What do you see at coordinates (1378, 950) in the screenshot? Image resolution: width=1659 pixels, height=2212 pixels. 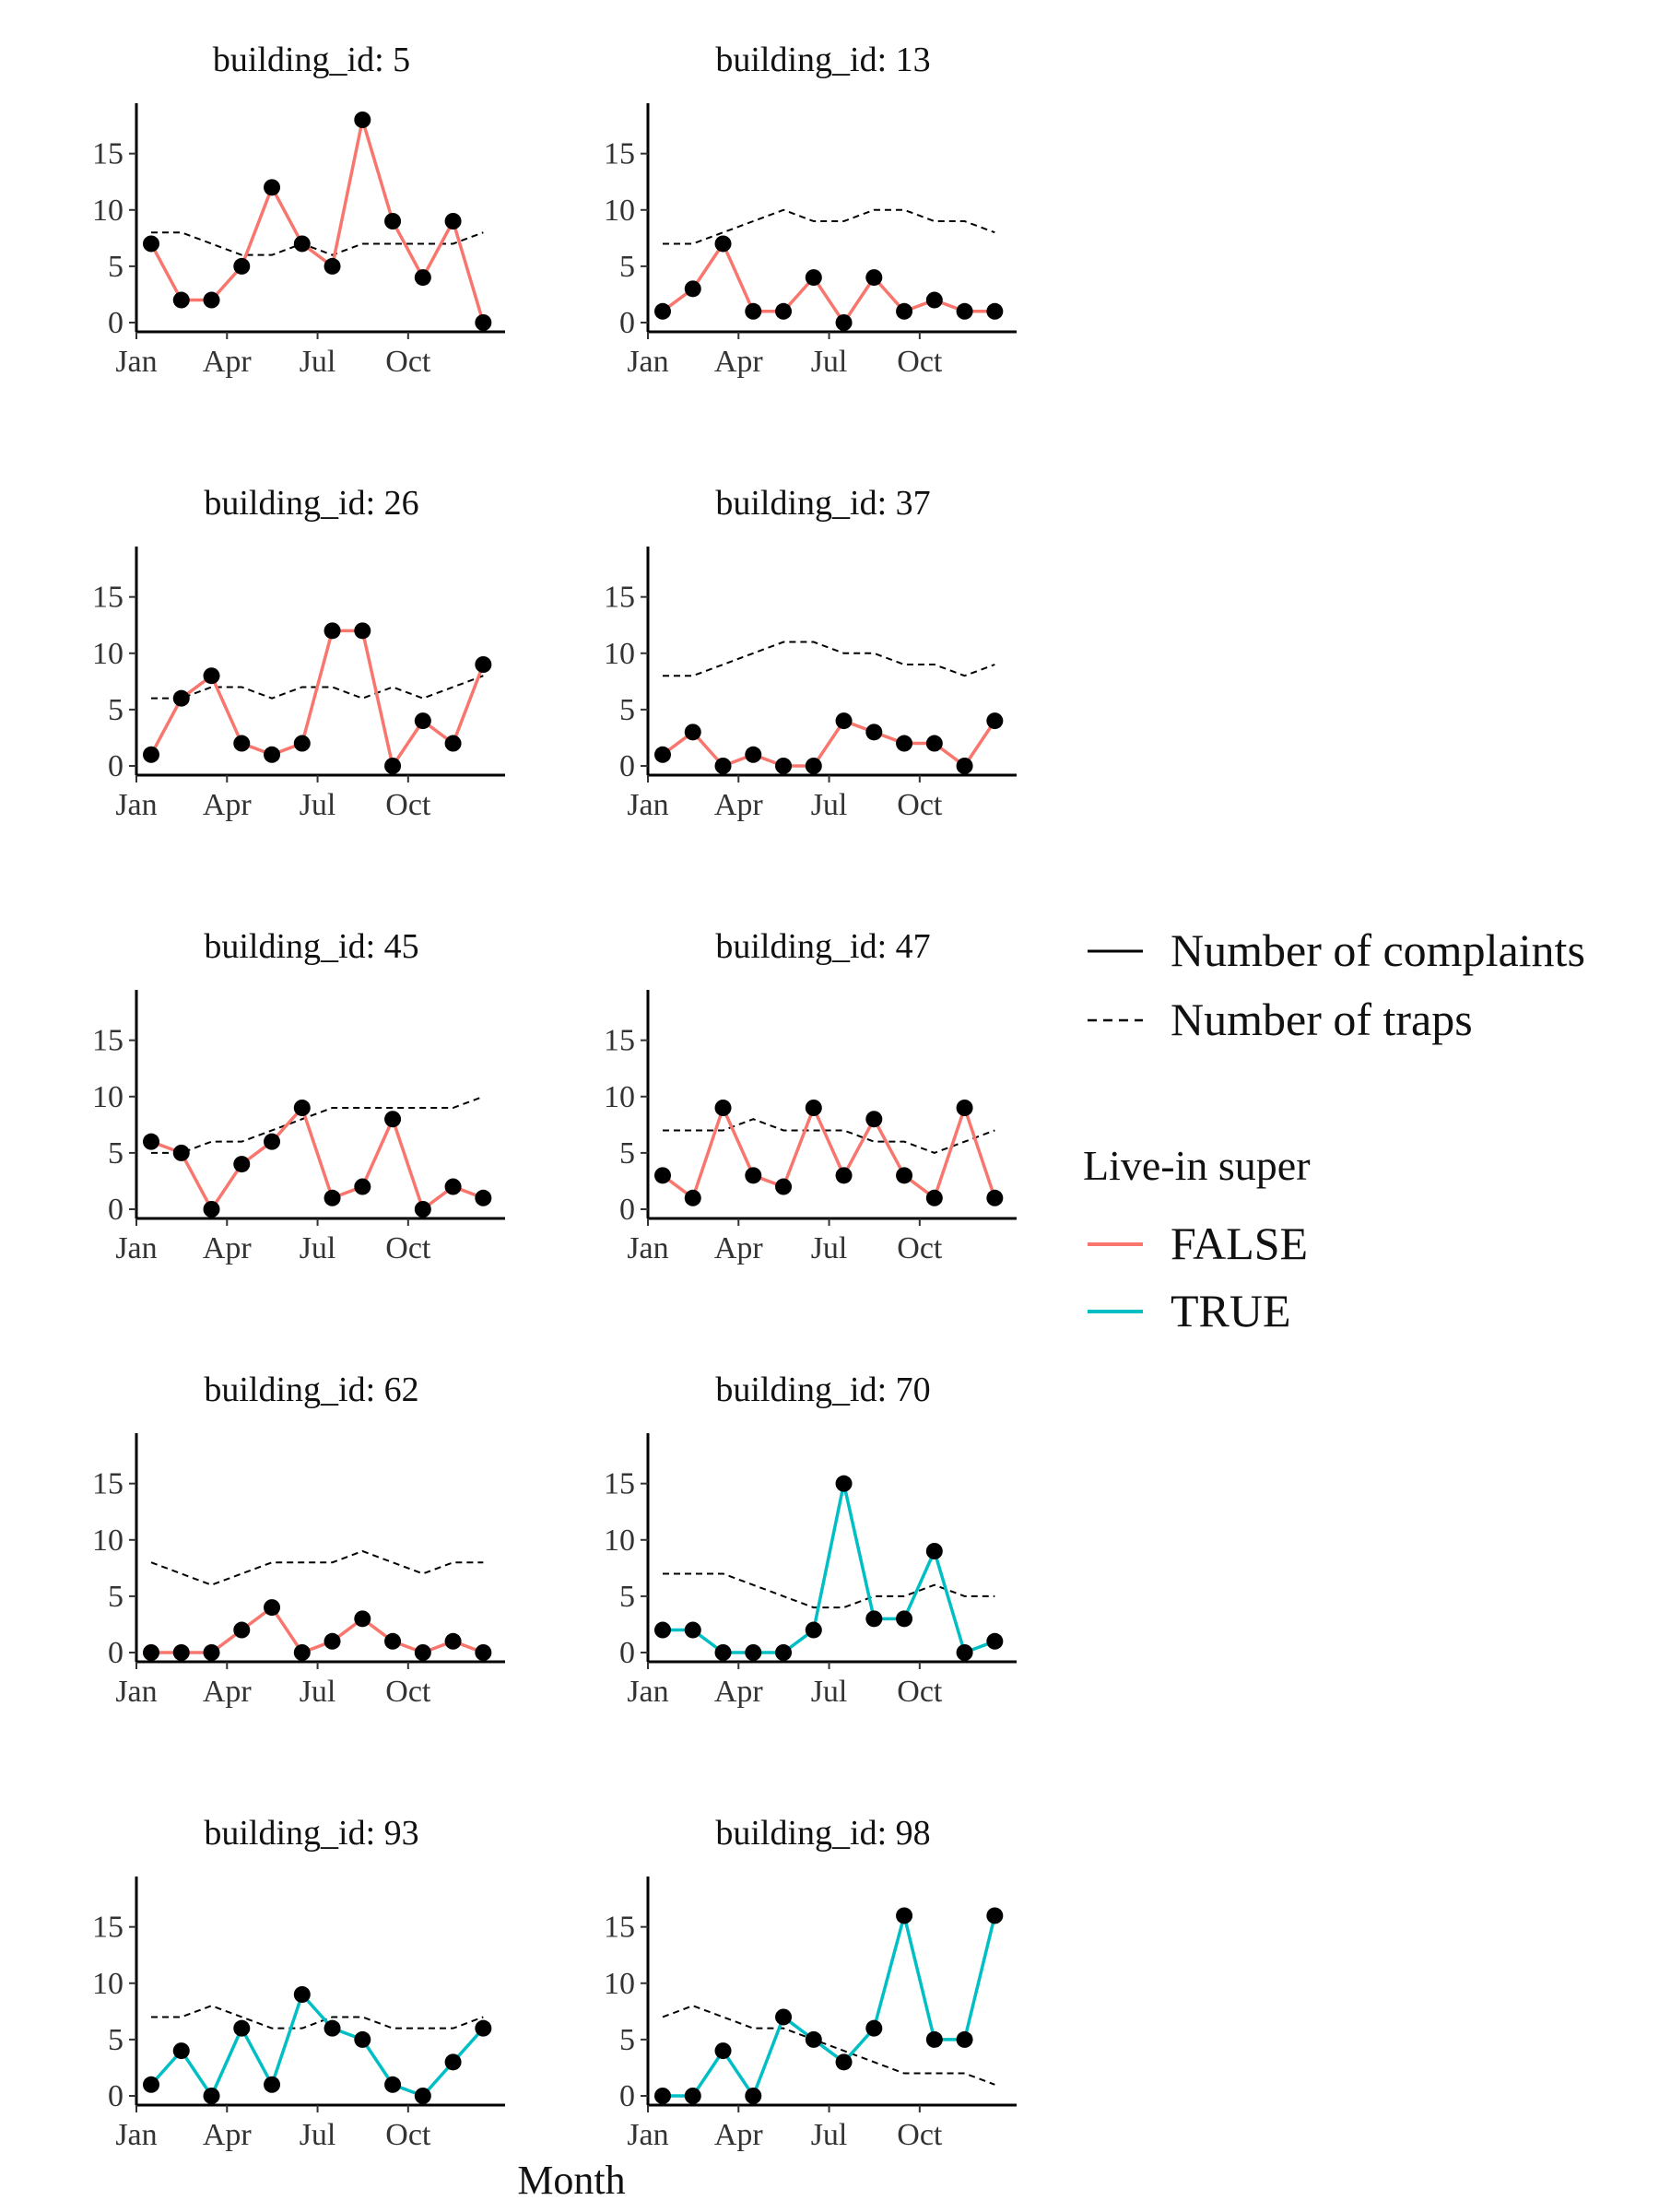 I see `legend-complaints-label: Number of complaints` at bounding box center [1378, 950].